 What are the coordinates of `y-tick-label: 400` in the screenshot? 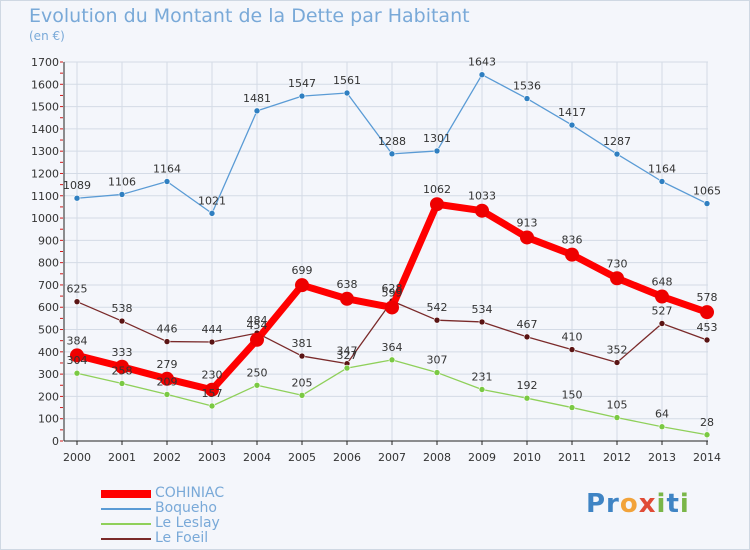 It's located at (48, 352).